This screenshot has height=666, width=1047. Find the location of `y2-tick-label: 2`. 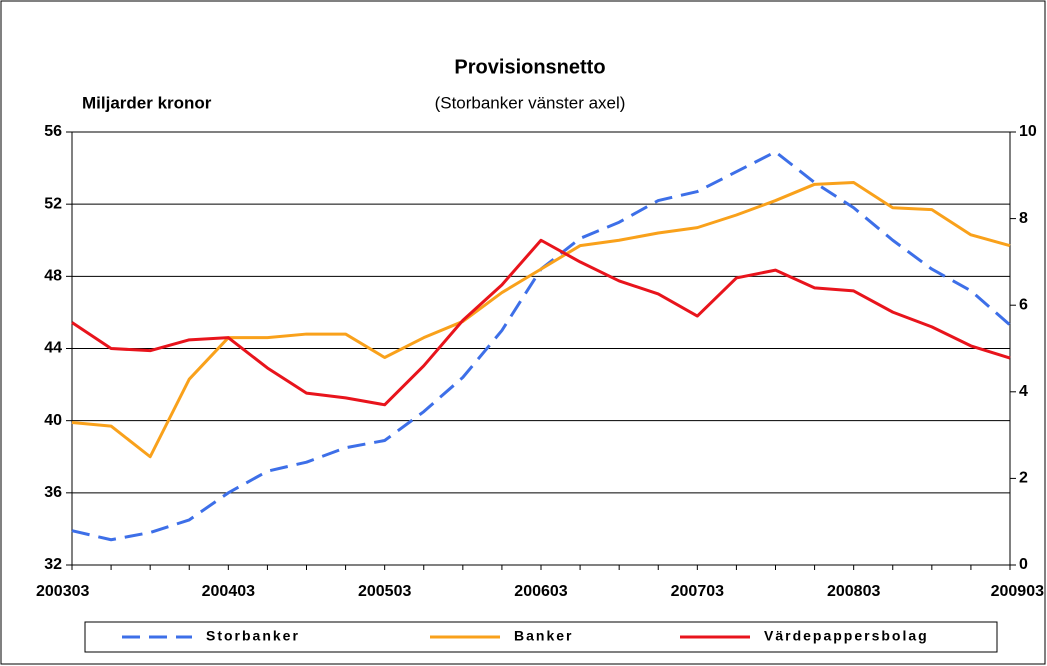

y2-tick-label: 2 is located at coordinates (1023, 478).